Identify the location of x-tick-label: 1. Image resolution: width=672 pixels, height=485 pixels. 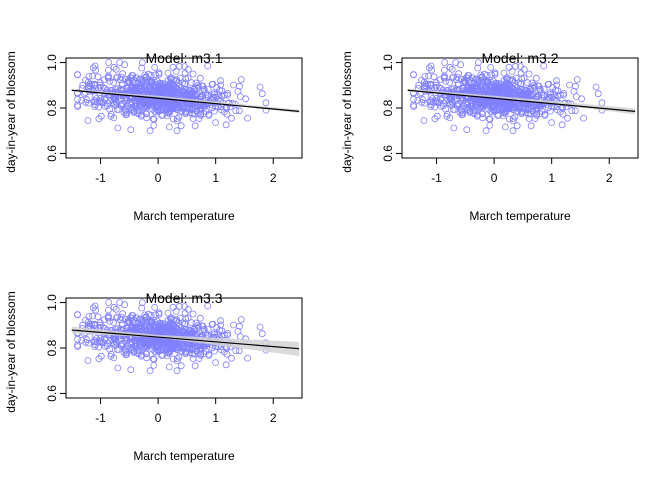
(551, 178).